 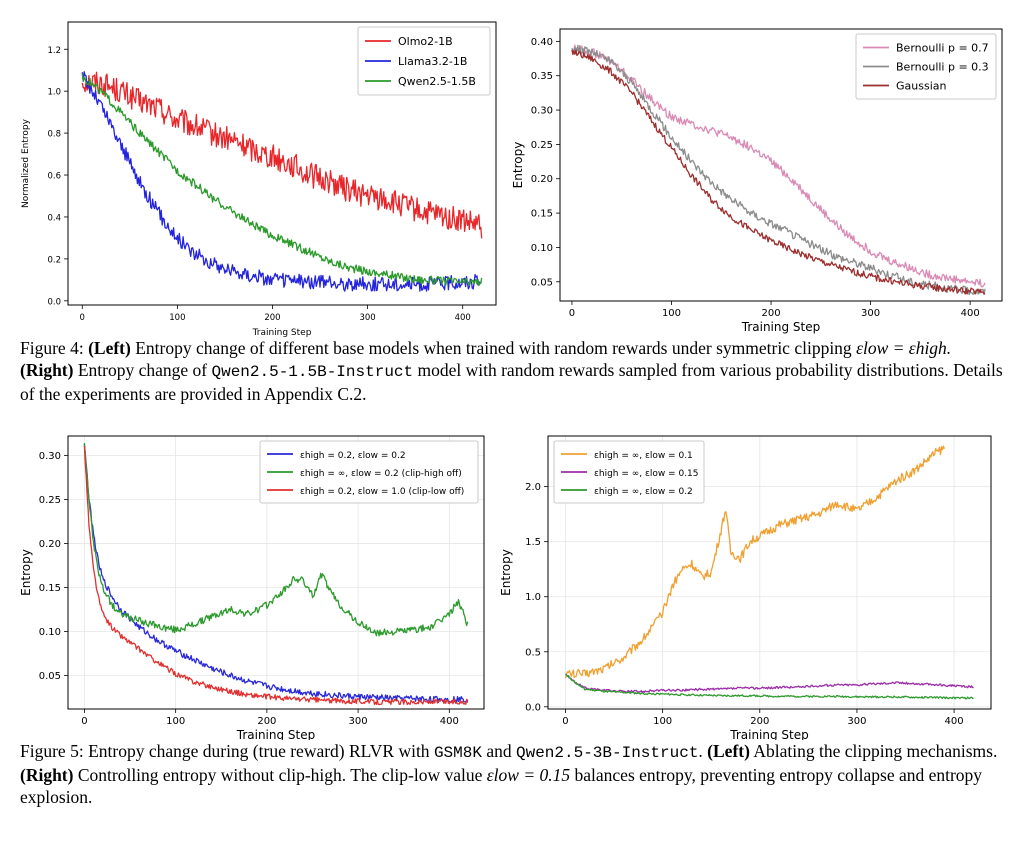 I want to click on fig5-eps-value: εlow = 0.15, so click(x=528, y=775).